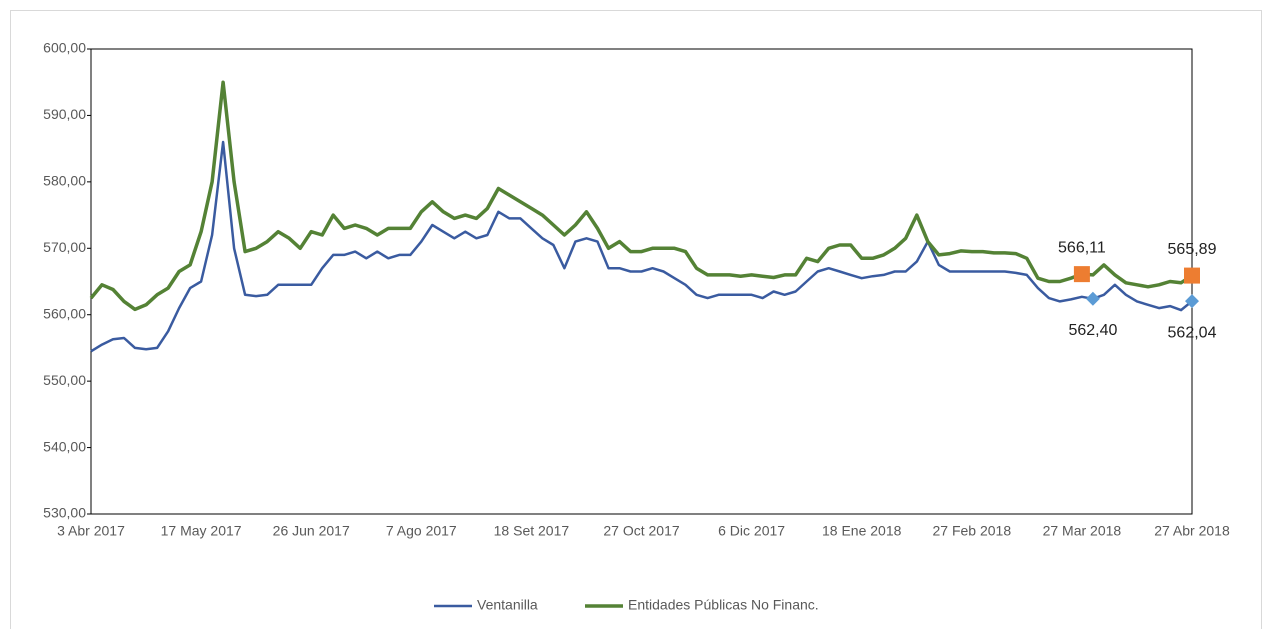 Image resolution: width=1263 pixels, height=629 pixels. What do you see at coordinates (421, 531) in the screenshot?
I see `x-tick-label: 7 Ago 2017` at bounding box center [421, 531].